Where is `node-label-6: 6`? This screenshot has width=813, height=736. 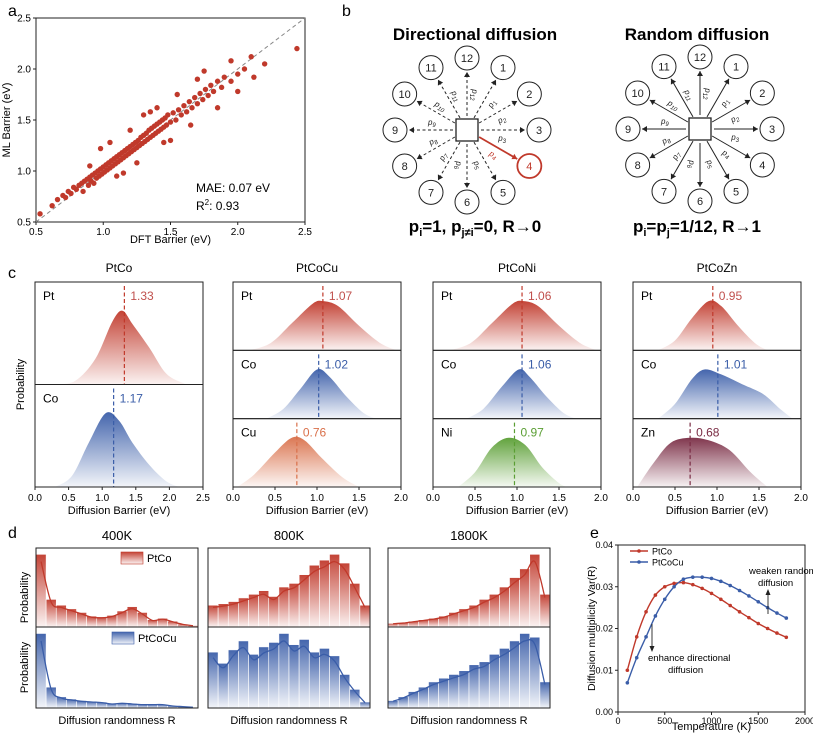 node-label-6: 6 is located at coordinates (700, 202).